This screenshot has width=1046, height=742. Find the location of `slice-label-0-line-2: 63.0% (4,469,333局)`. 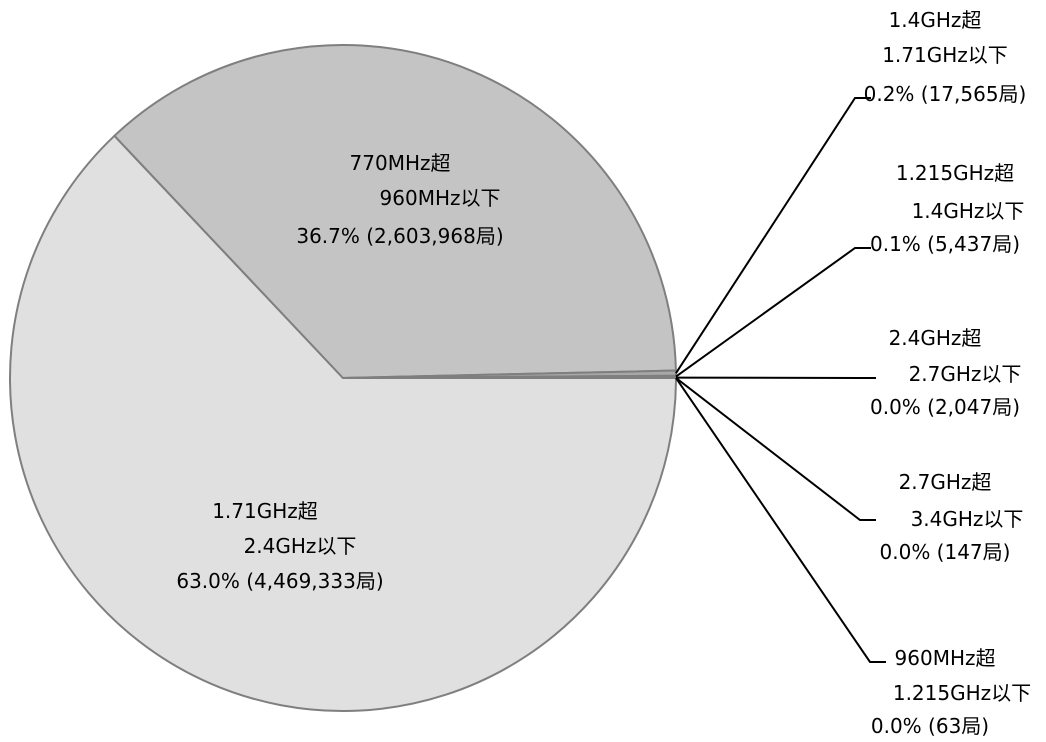

slice-label-0-line-2: 63.0% (4,469,333局) is located at coordinates (279, 581).